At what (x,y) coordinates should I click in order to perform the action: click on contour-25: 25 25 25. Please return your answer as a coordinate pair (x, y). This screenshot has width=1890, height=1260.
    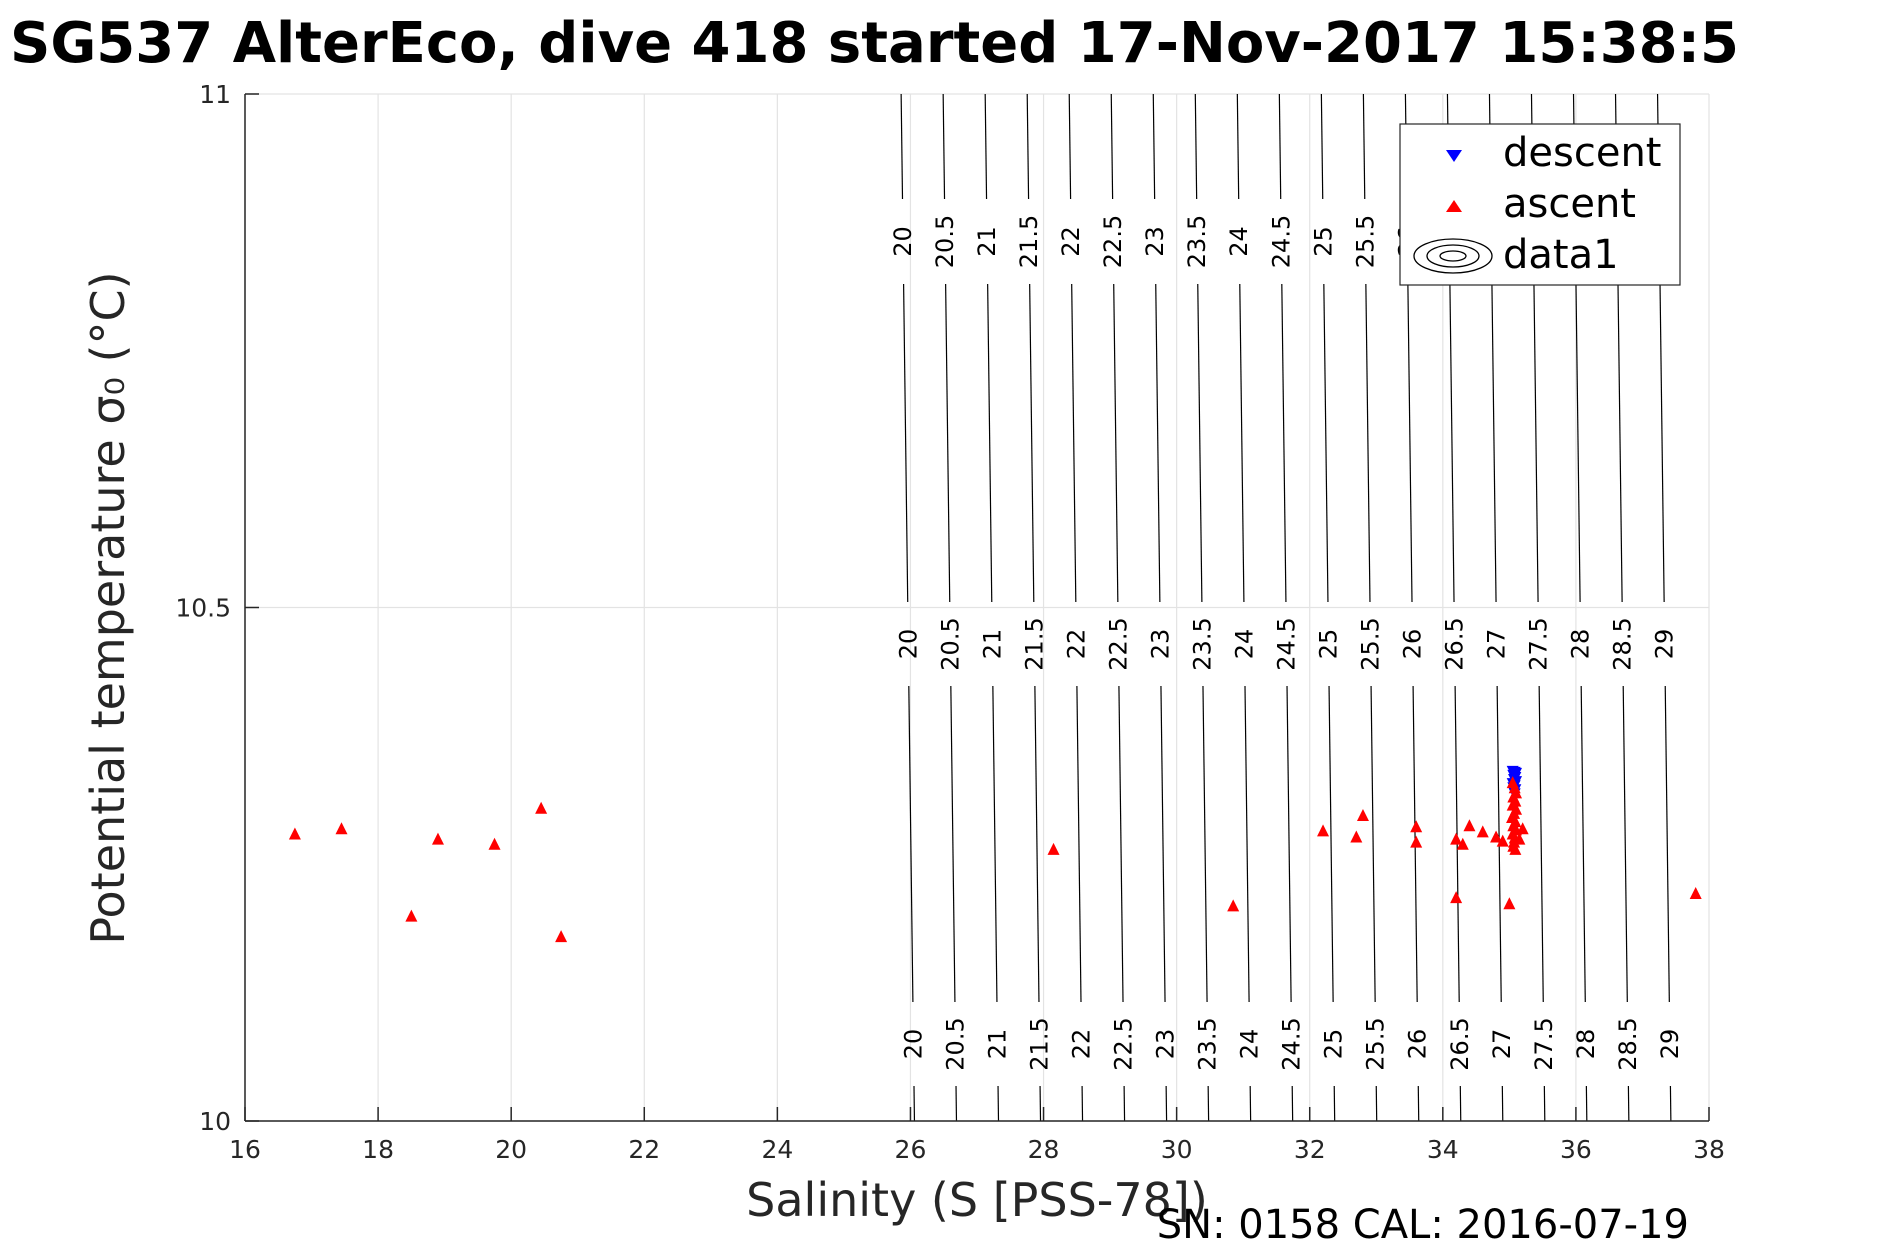
    Looking at the image, I should click on (1328, 607).